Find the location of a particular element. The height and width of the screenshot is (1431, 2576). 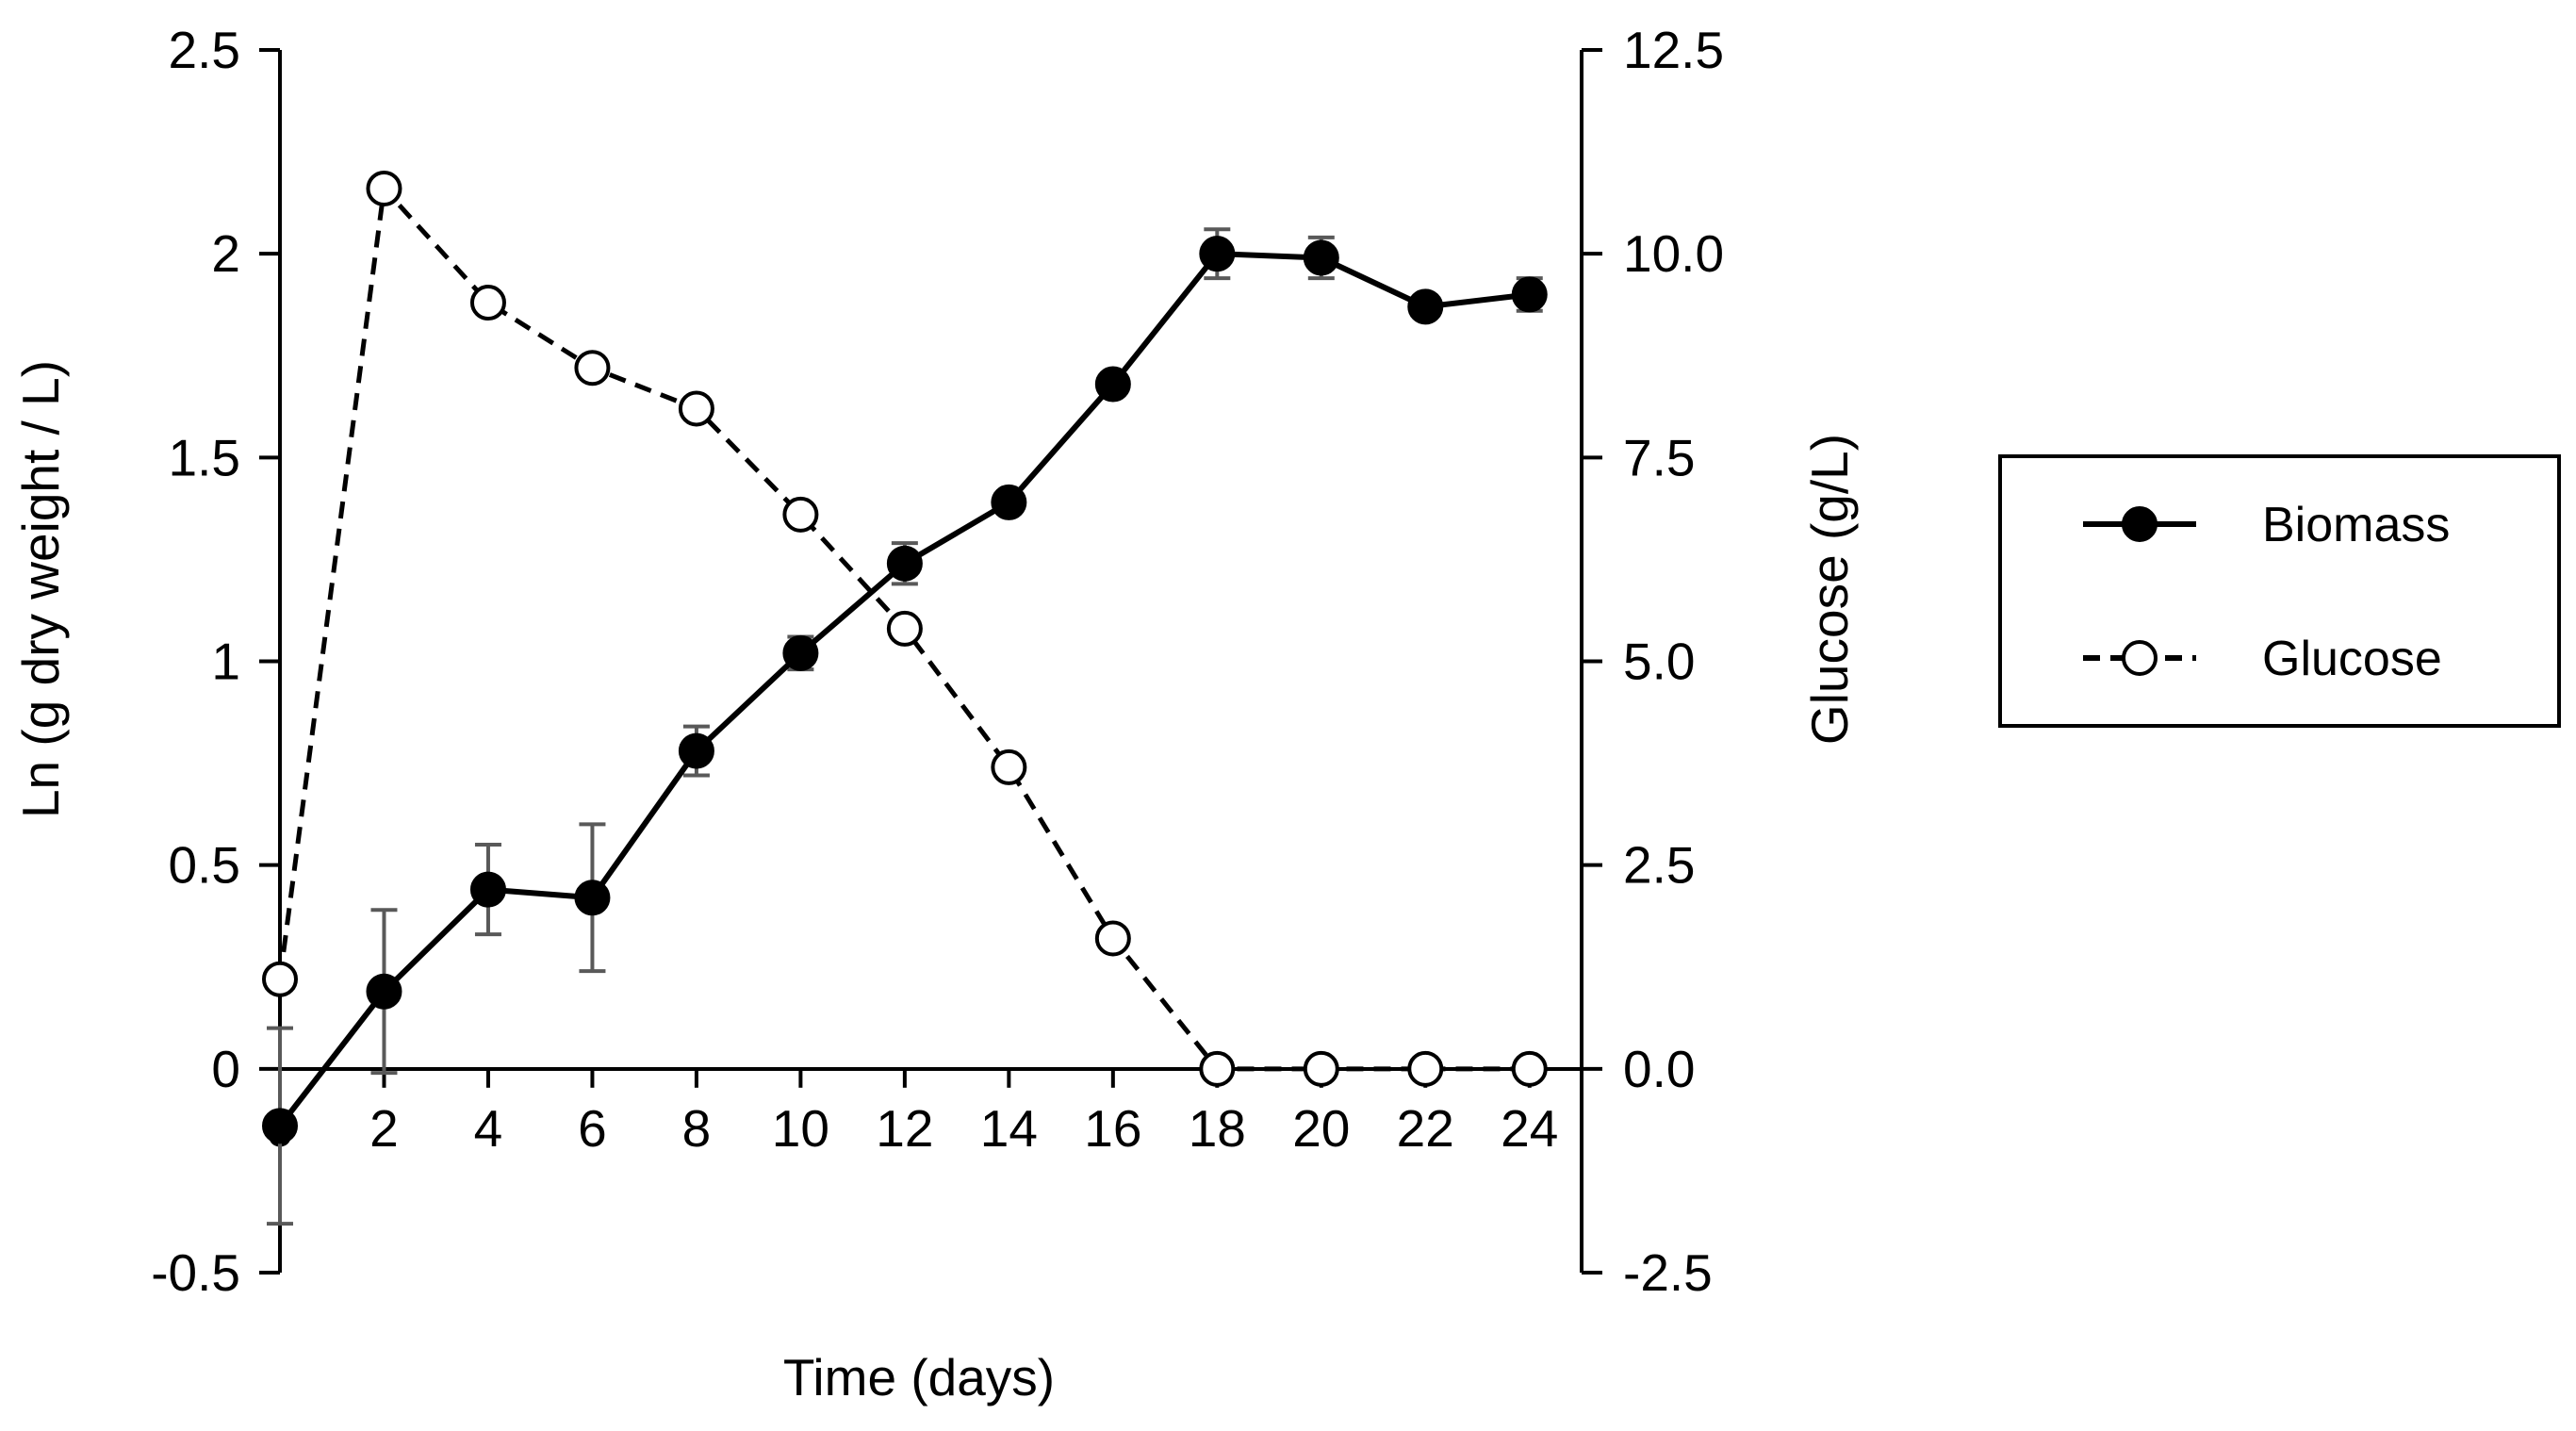

legend-box is located at coordinates (2279, 591).